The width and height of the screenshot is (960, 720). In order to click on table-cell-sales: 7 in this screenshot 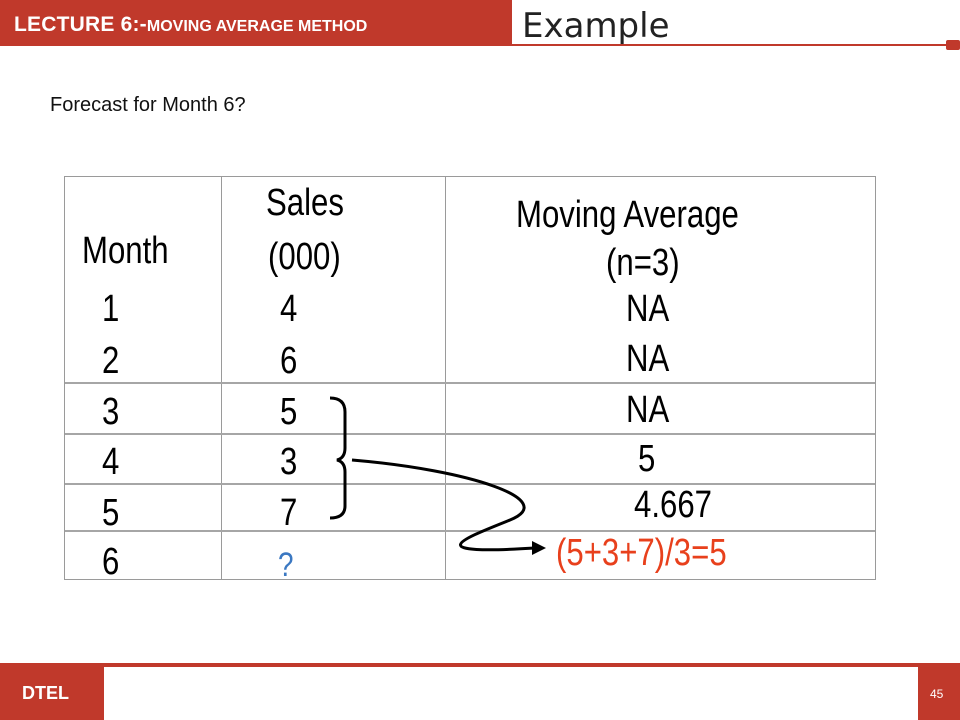, I will do `click(289, 513)`.